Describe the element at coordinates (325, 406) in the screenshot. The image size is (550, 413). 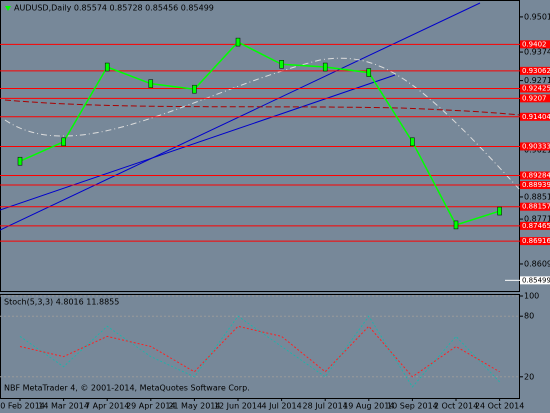
I see `x-tick-label: 28 Jul 2014` at that location.